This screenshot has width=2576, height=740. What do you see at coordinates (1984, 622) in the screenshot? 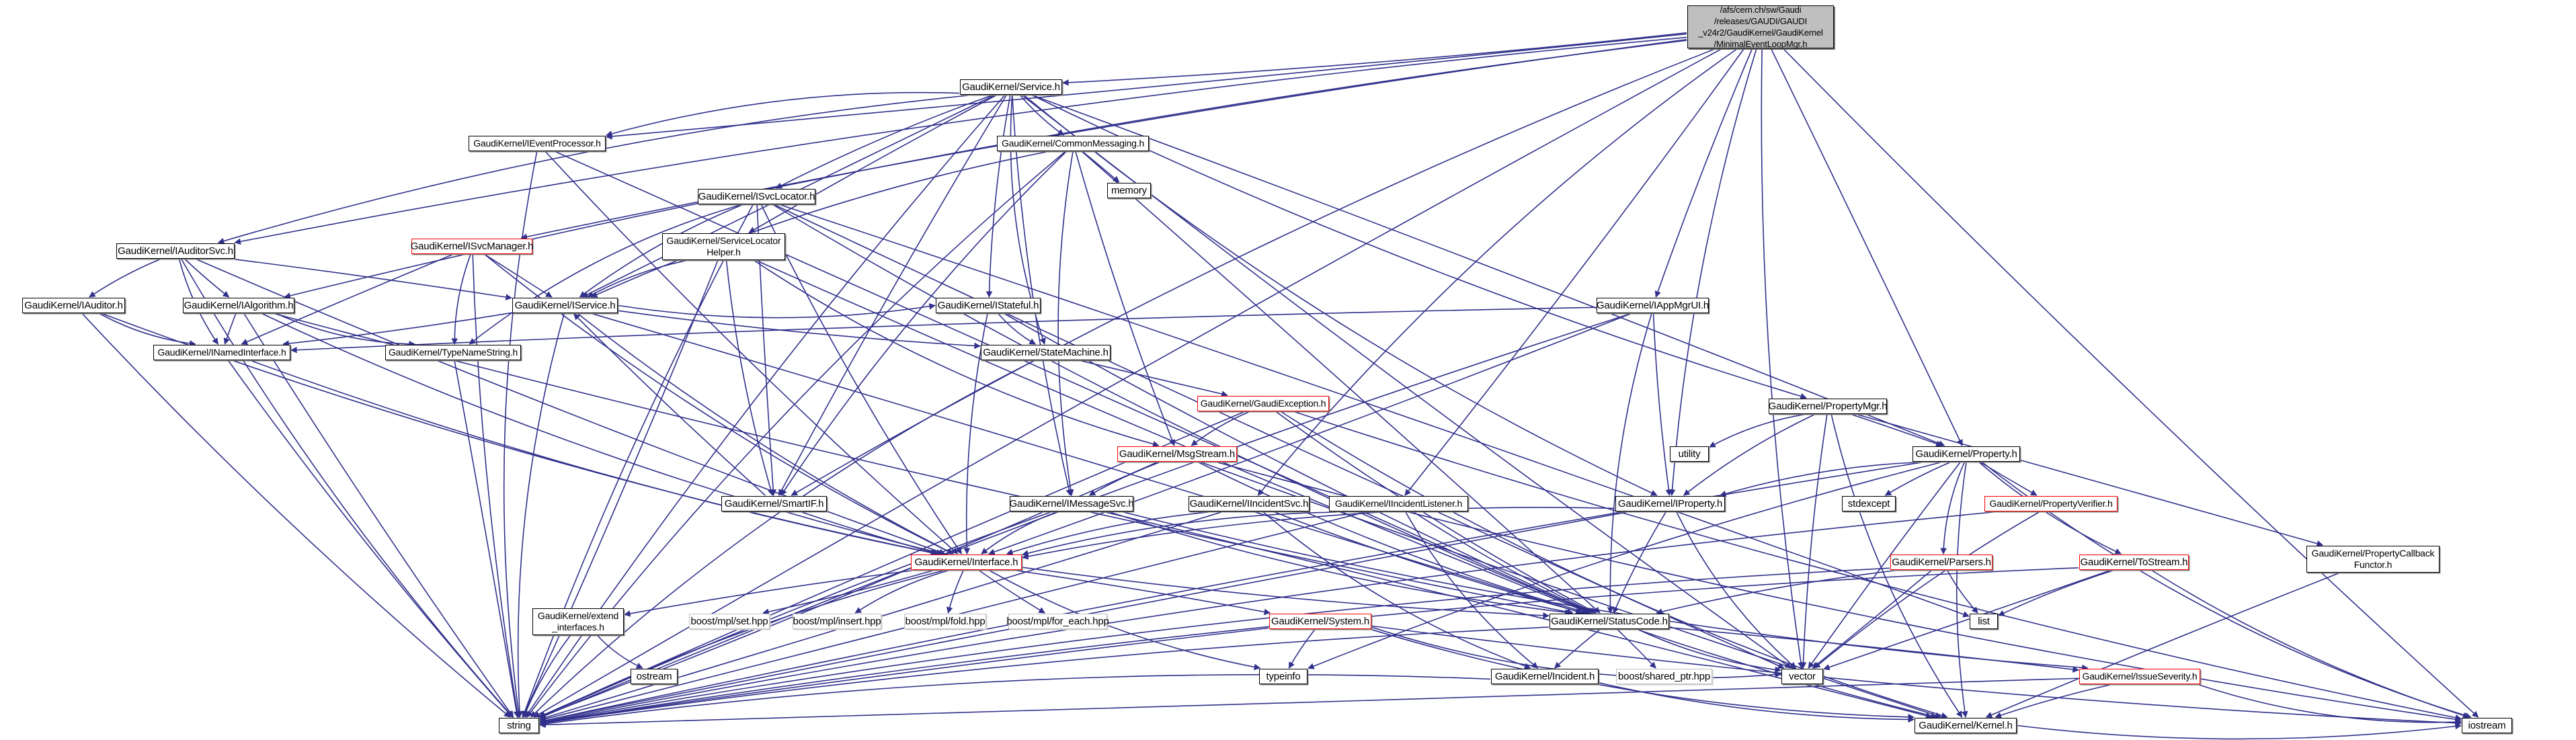
I see `graph-node-list: list` at bounding box center [1984, 622].